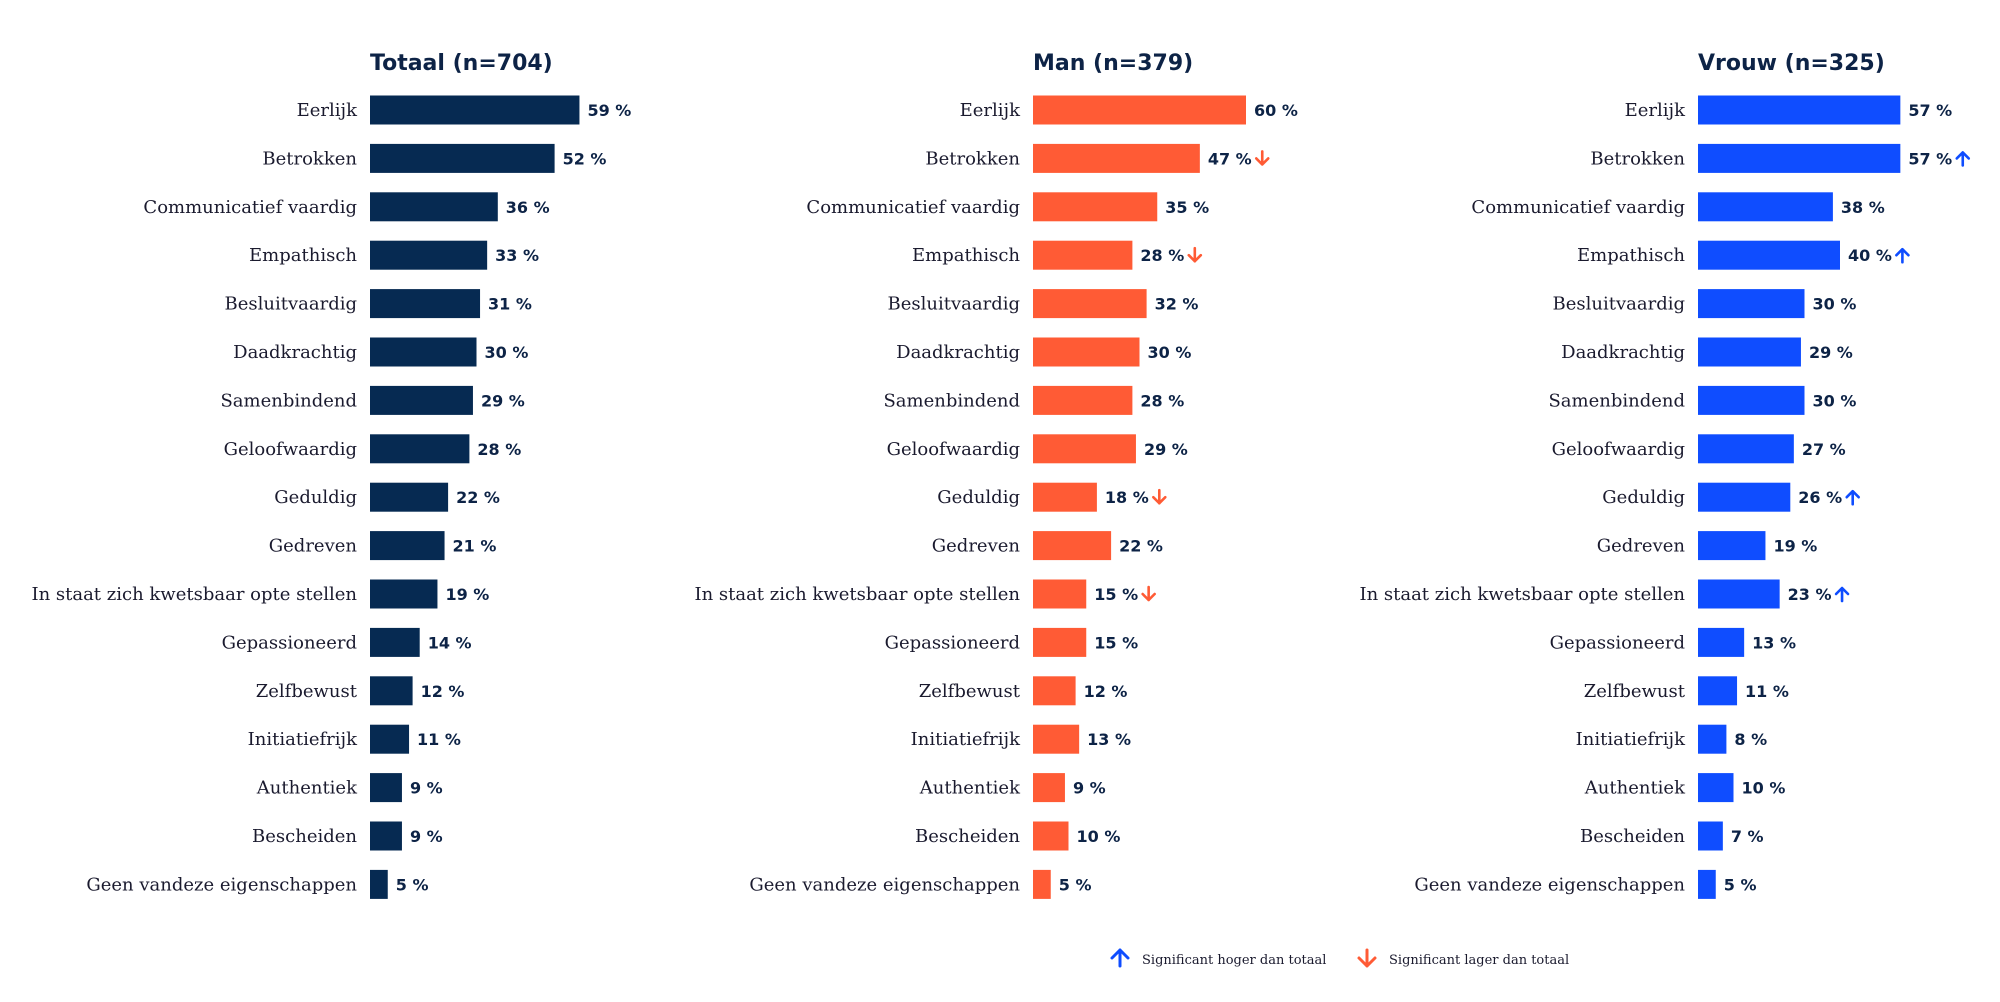  Describe the element at coordinates (1033, 400) in the screenshot. I see `bar-row: Samenbindend 28 %` at that location.